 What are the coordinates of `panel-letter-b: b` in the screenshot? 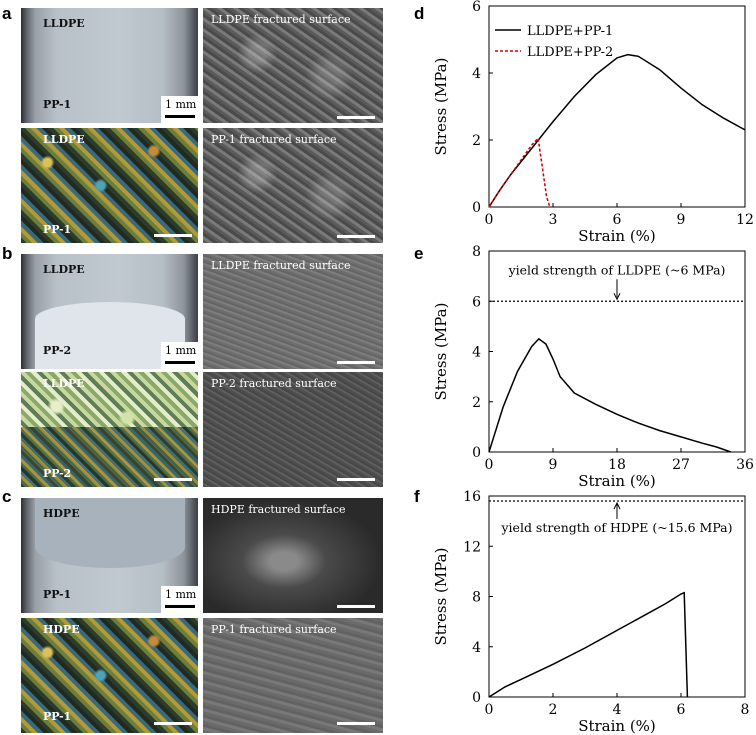 It's located at (7, 253).